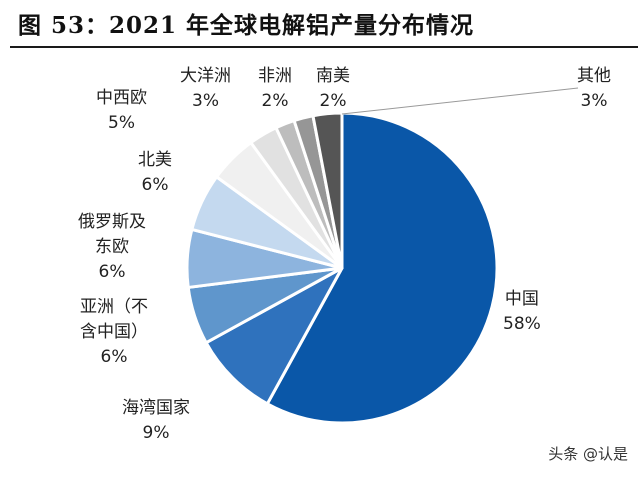 The image size is (640, 478). Describe the element at coordinates (156, 433) in the screenshot. I see `label-gulf-value: 9%` at that location.